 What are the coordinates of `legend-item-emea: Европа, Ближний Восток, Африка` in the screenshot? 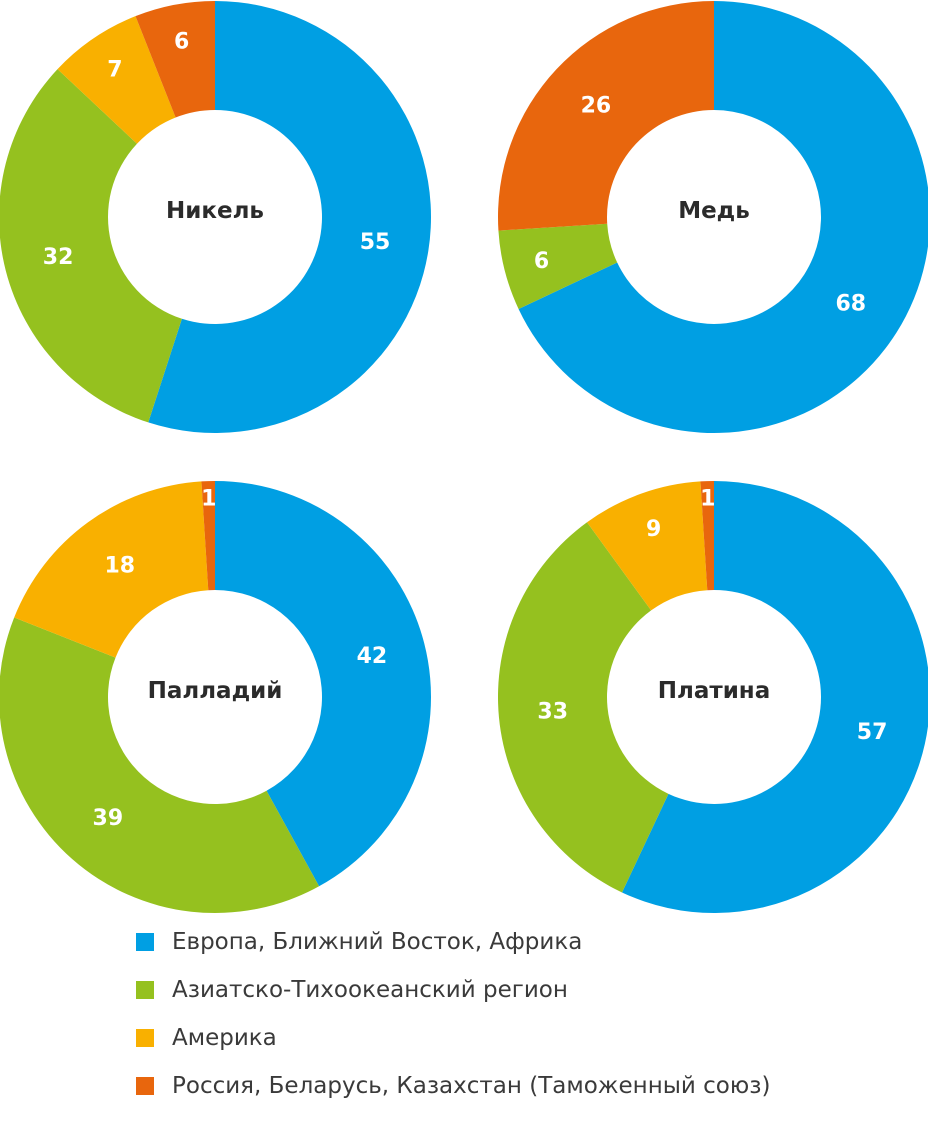 It's located at (531, 941).